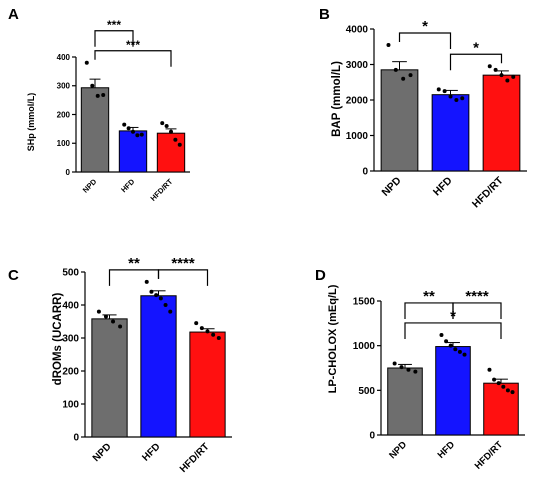 This screenshot has height=482, width=550. I want to click on significance-bracket: ****, so click(477, 303).